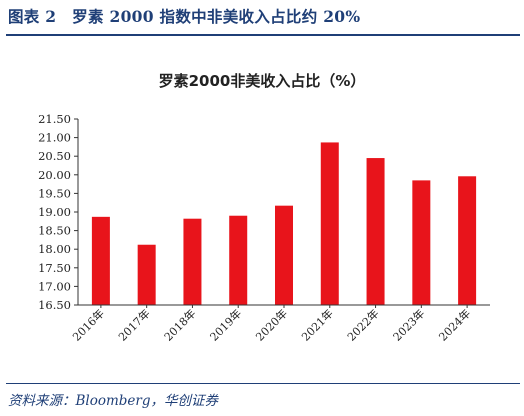 This screenshot has height=416, width=524. I want to click on x-tick-label: 2018年, so click(179, 324).